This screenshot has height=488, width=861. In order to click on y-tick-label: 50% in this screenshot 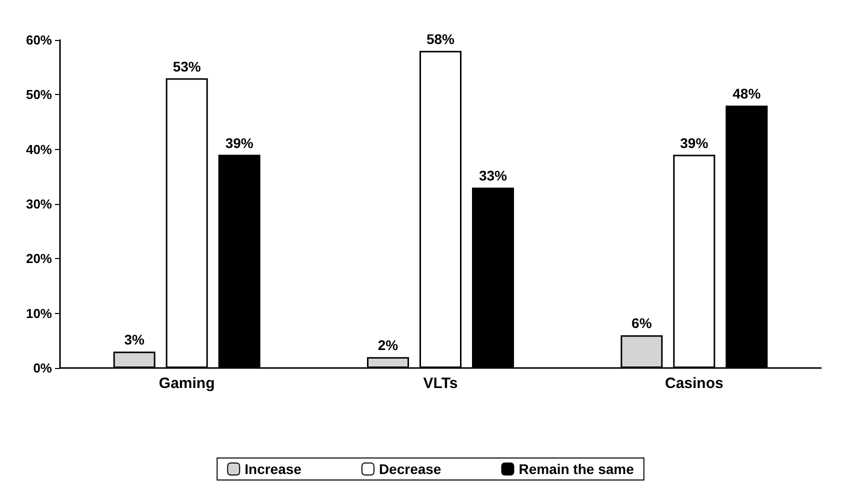, I will do `click(39, 94)`.